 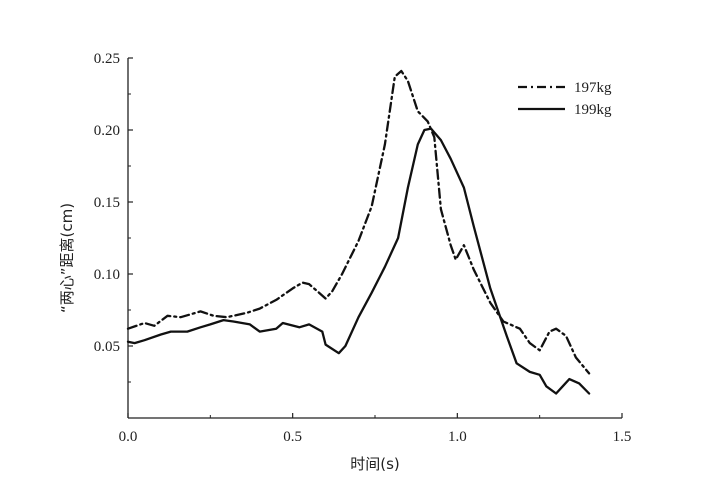 What do you see at coordinates (593, 88) in the screenshot?
I see `legend-label-197kg: 197kg` at bounding box center [593, 88].